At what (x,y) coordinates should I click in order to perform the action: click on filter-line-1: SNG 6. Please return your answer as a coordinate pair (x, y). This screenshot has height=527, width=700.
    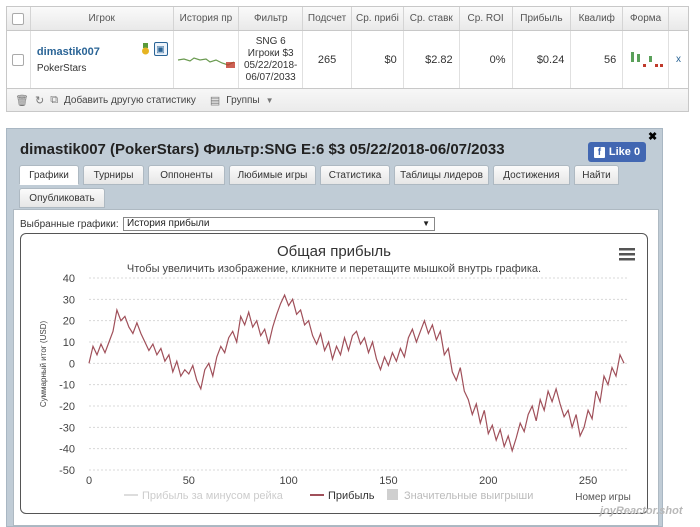
    Looking at the image, I should click on (270, 41).